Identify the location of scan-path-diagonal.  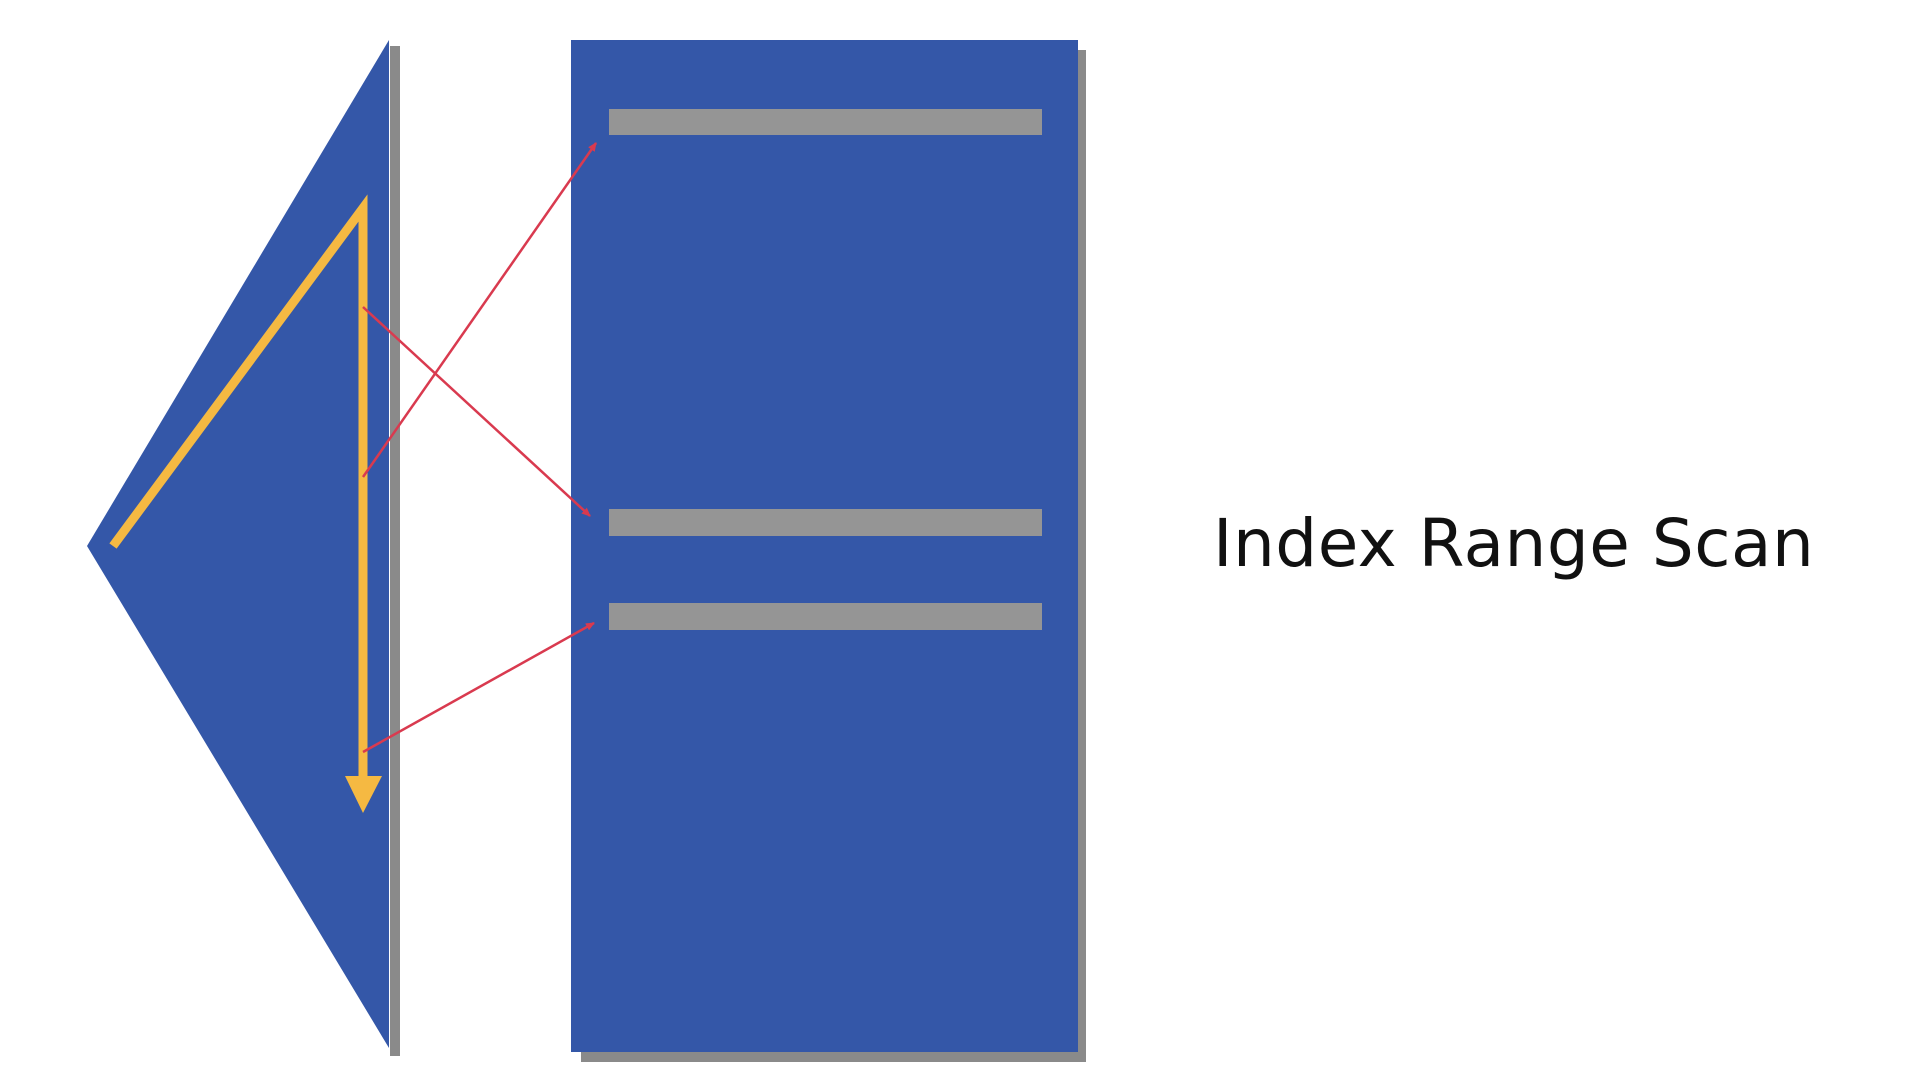
(238, 486).